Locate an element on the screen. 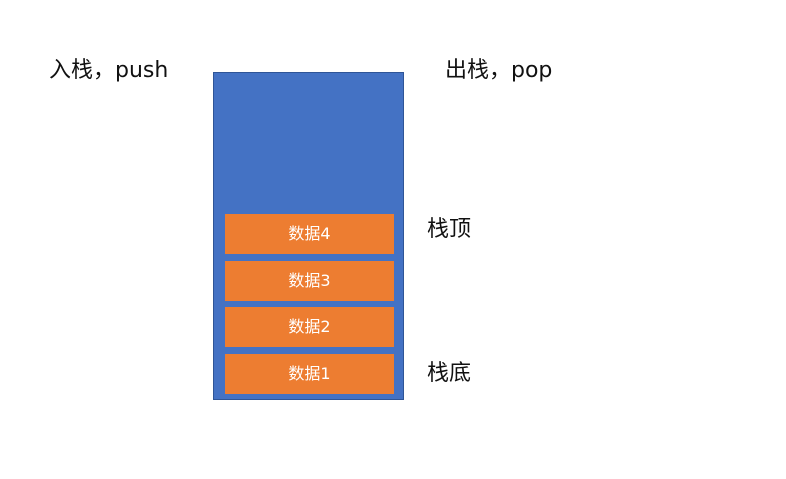 The width and height of the screenshot is (786, 479). stack-top-label: 栈顶 is located at coordinates (449, 229).